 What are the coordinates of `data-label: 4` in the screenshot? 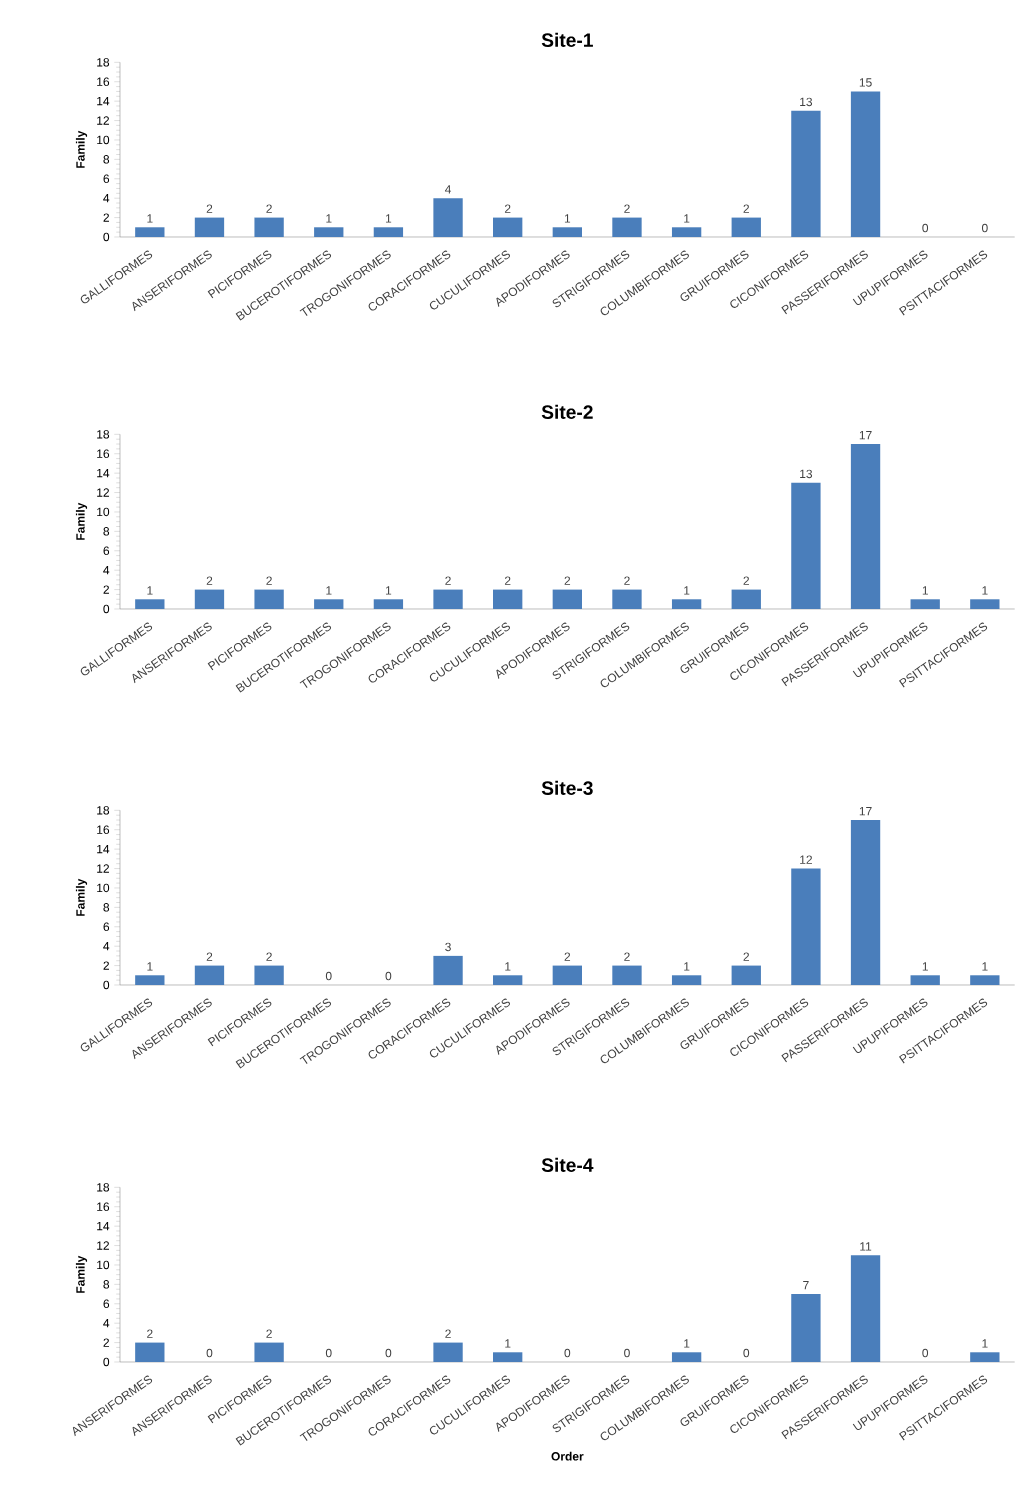 It's located at (448, 189).